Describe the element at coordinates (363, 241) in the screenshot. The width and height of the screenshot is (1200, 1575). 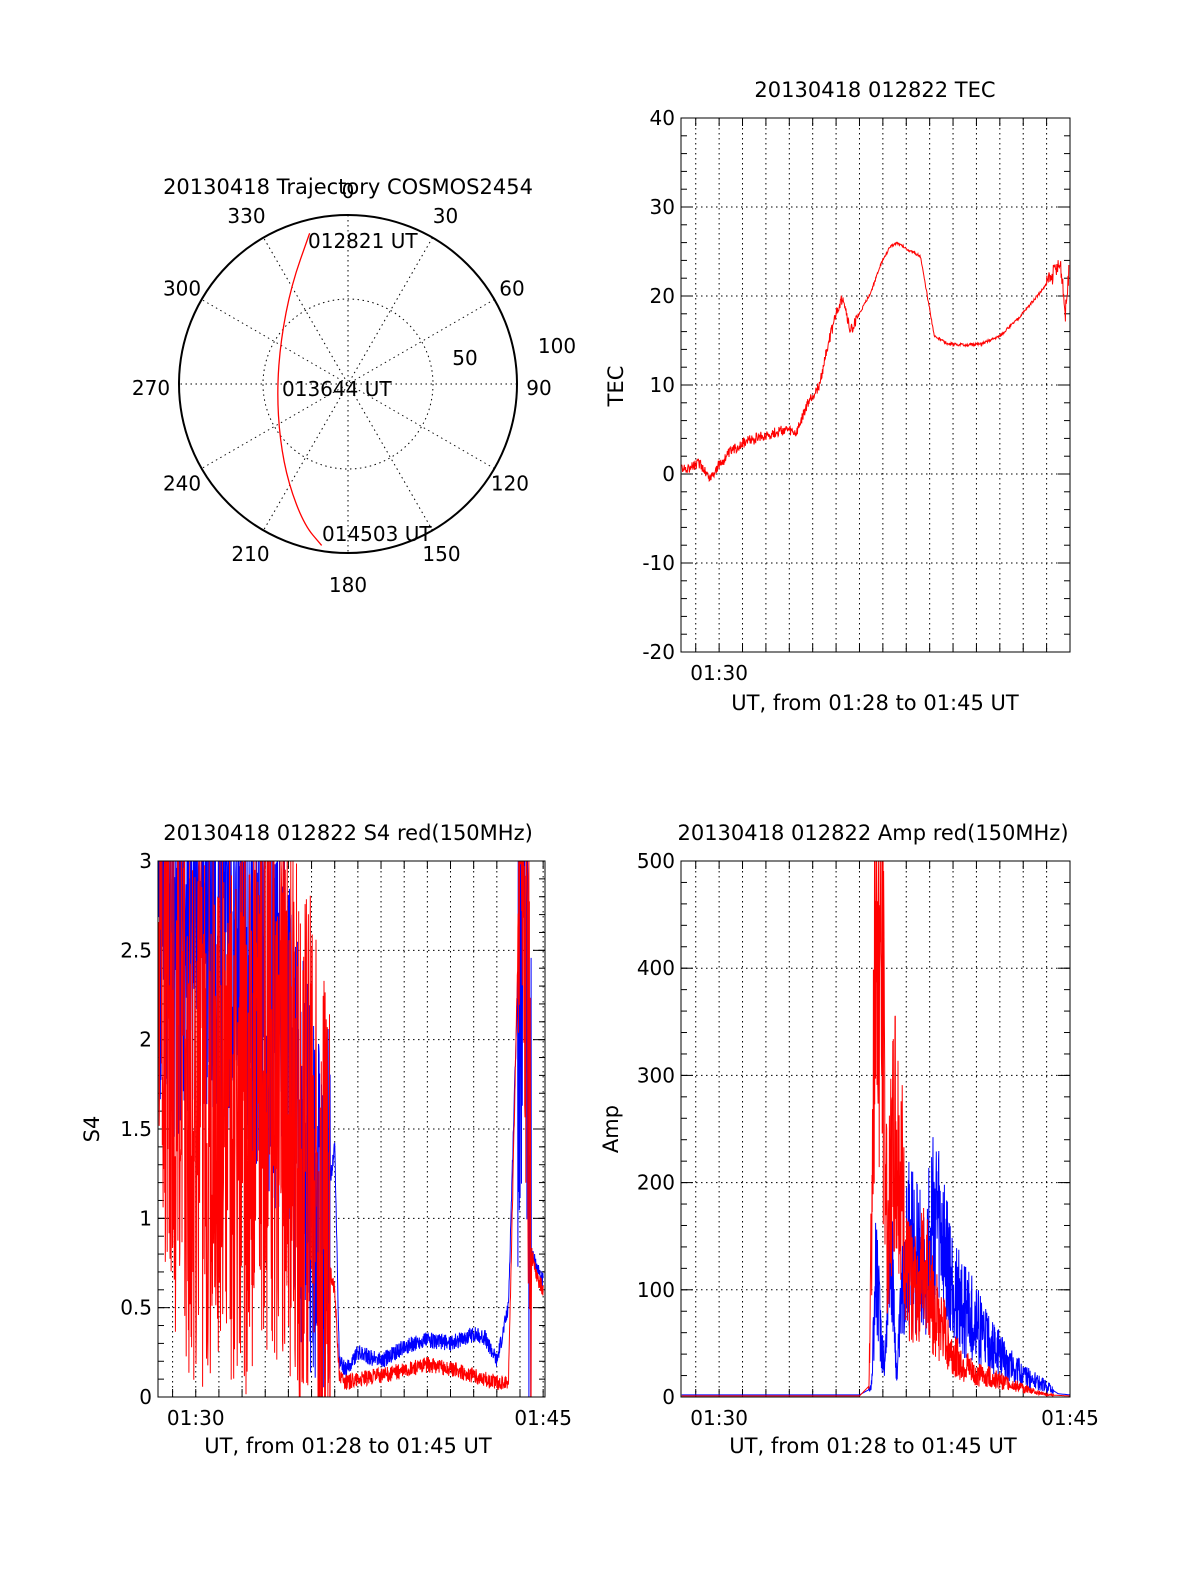
I see `track-start-label: 012821 UT` at that location.